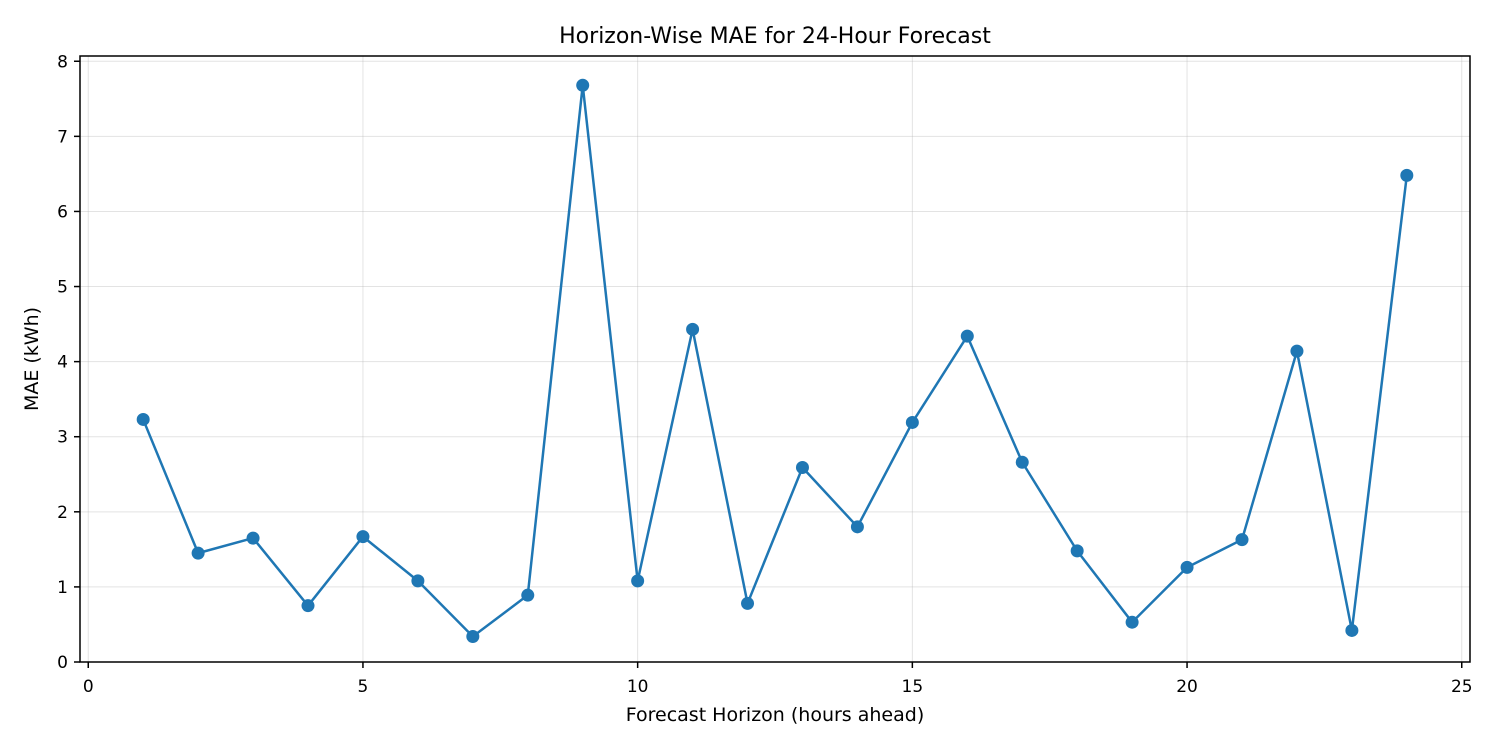 This screenshot has height=750, width=1500. I want to click on y-tick-label: 5, so click(62, 288).